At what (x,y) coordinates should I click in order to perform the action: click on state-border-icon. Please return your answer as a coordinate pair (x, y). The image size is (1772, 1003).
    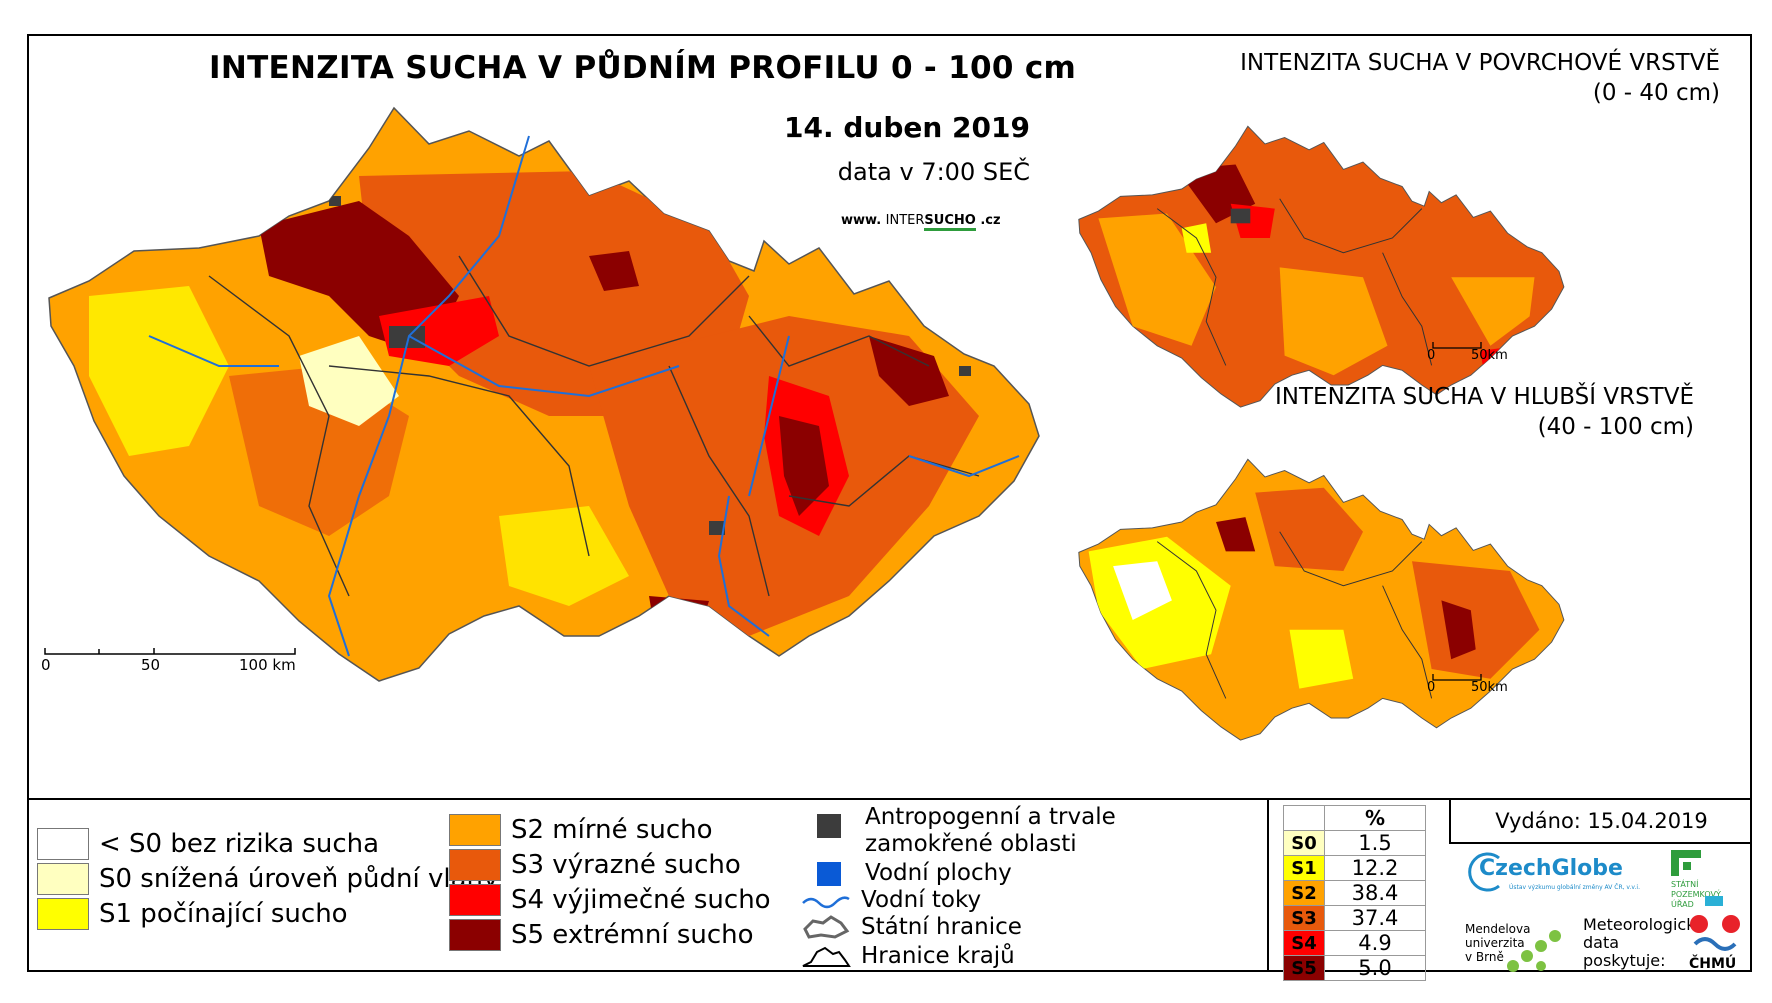
    Looking at the image, I should click on (826, 927).